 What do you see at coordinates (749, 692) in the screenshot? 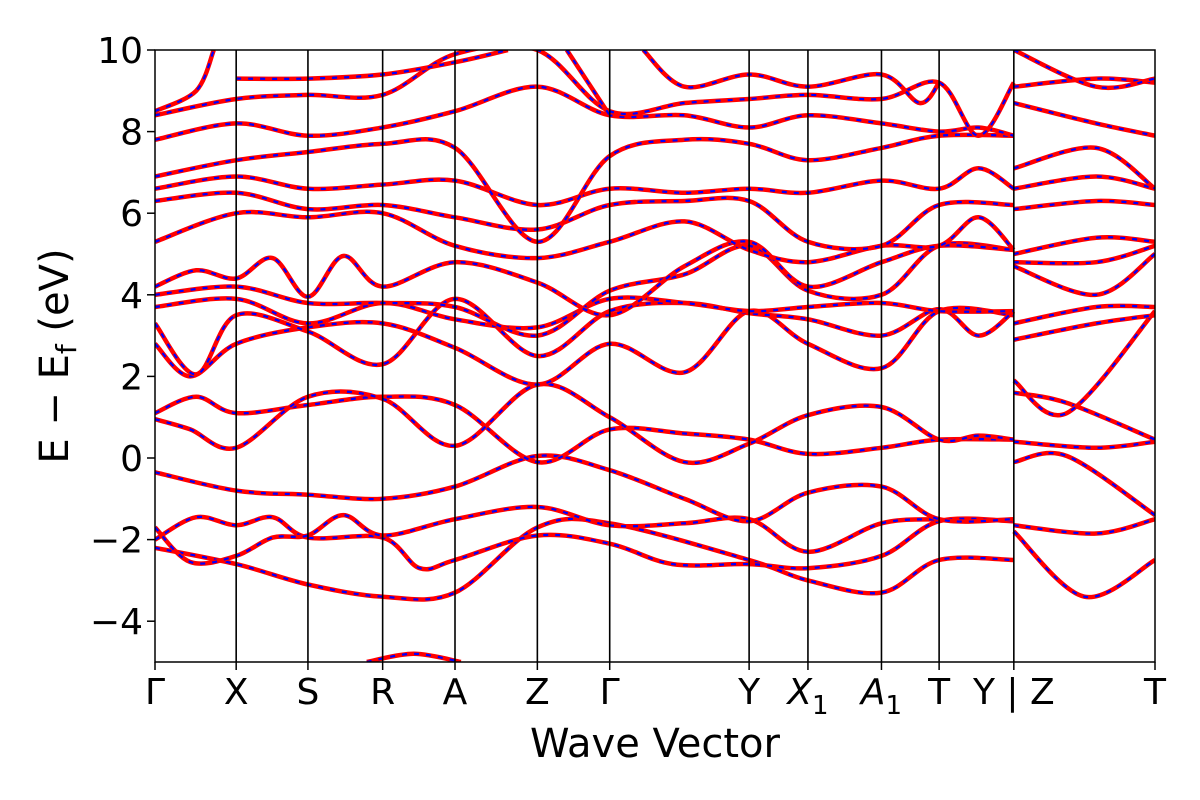
I see `x-tick-label: Y` at bounding box center [749, 692].